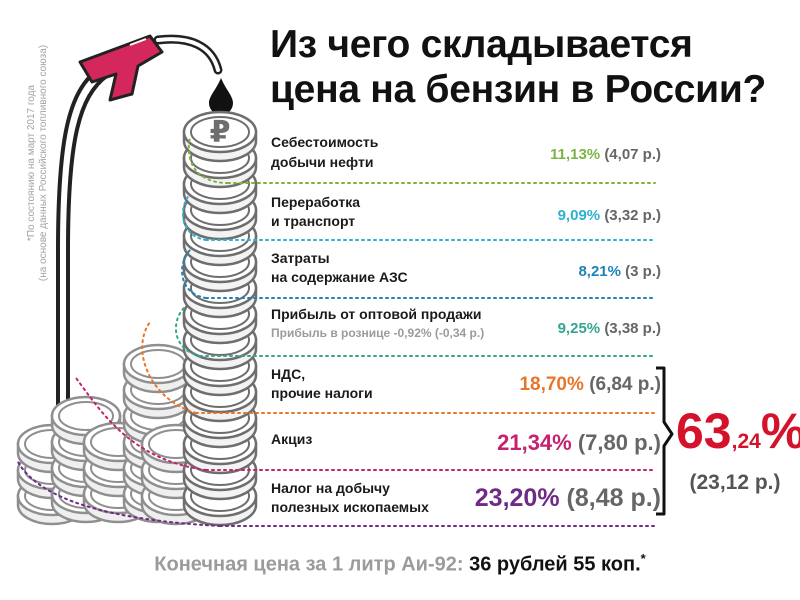  I want to click on cost-item-excise: Акциз 21,34% (7,80 р.), so click(466, 446).